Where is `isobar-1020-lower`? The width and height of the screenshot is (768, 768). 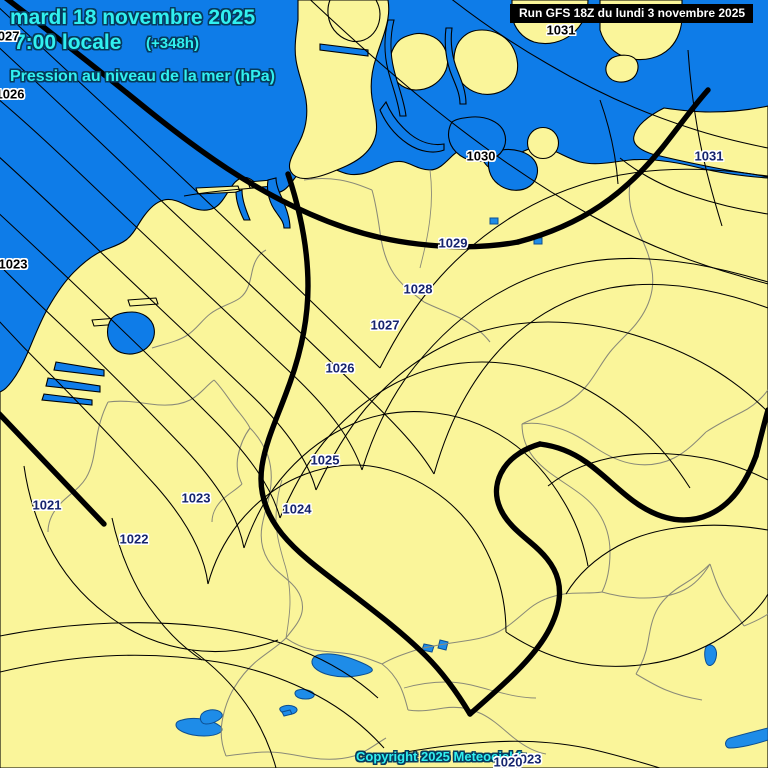
isobar-1020-lower is located at coordinates (189, 660).